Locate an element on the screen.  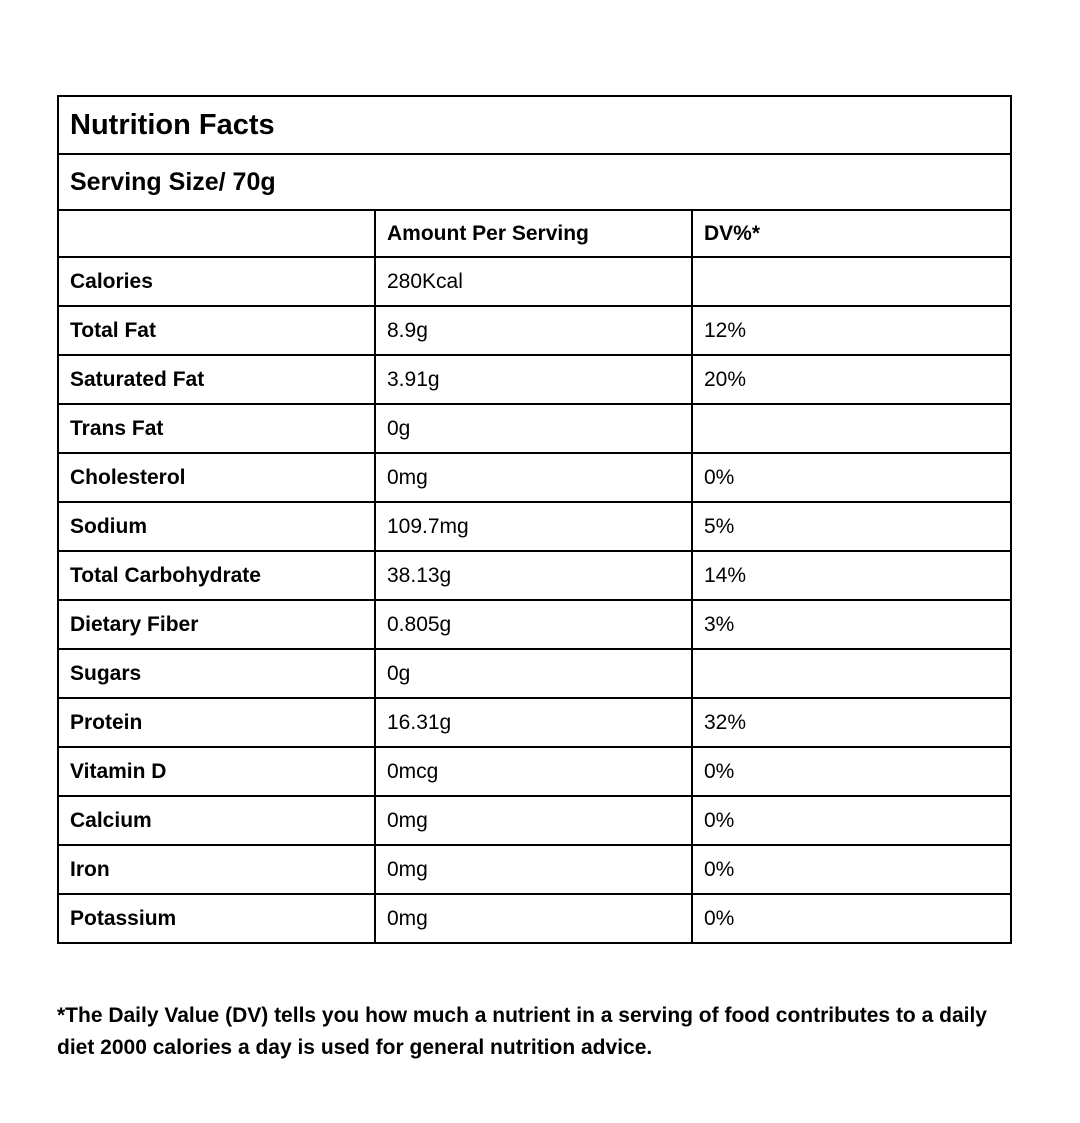
column-header: DV%* is located at coordinates (851, 233).